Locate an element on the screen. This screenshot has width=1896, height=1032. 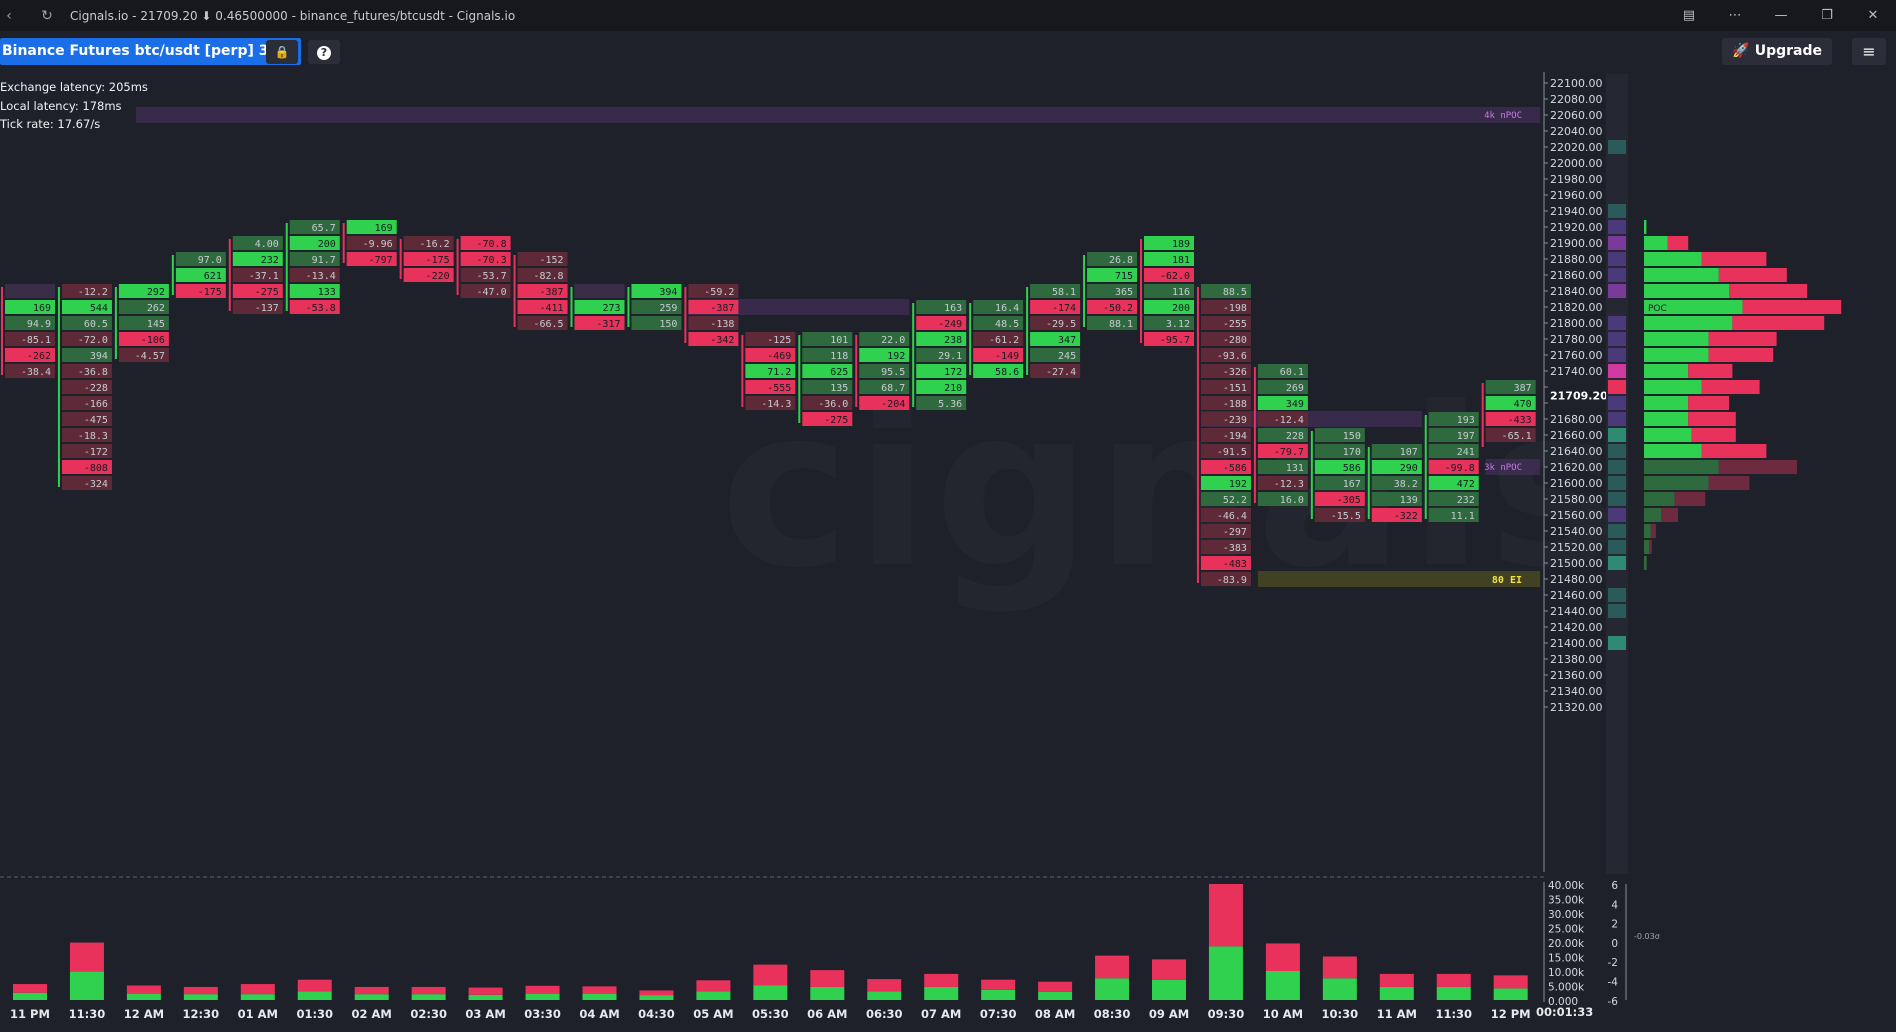
volume-buy-bar is located at coordinates (428, 997).